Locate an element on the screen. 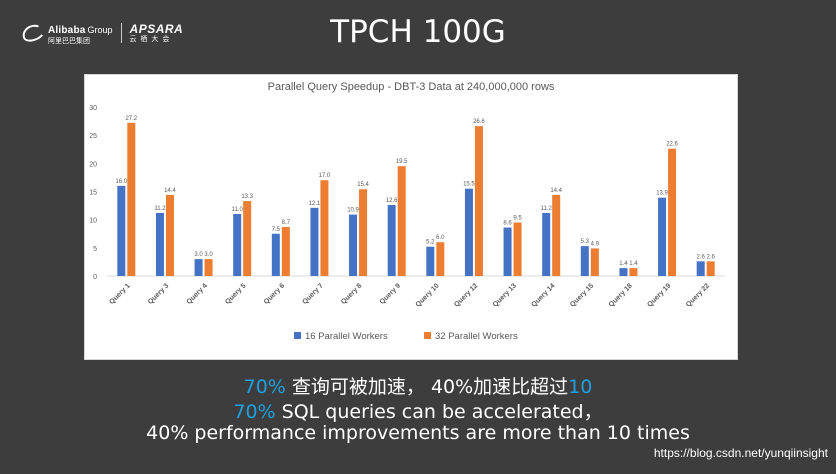 This screenshot has width=836, height=474. logo-product: APSARA is located at coordinates (156, 29).